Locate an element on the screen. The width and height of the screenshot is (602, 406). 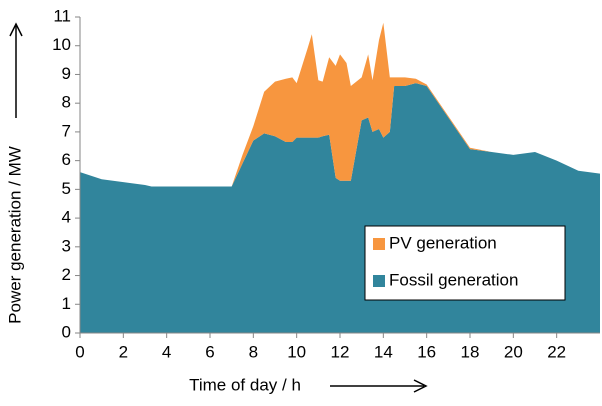
y-tick-label: 9 is located at coordinates (66, 73).